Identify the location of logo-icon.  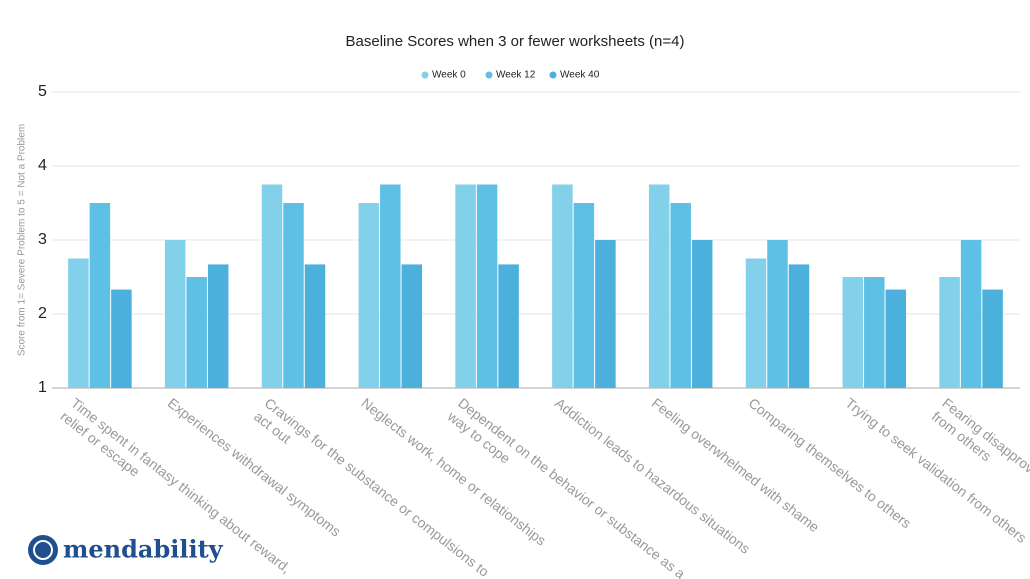
(43, 550).